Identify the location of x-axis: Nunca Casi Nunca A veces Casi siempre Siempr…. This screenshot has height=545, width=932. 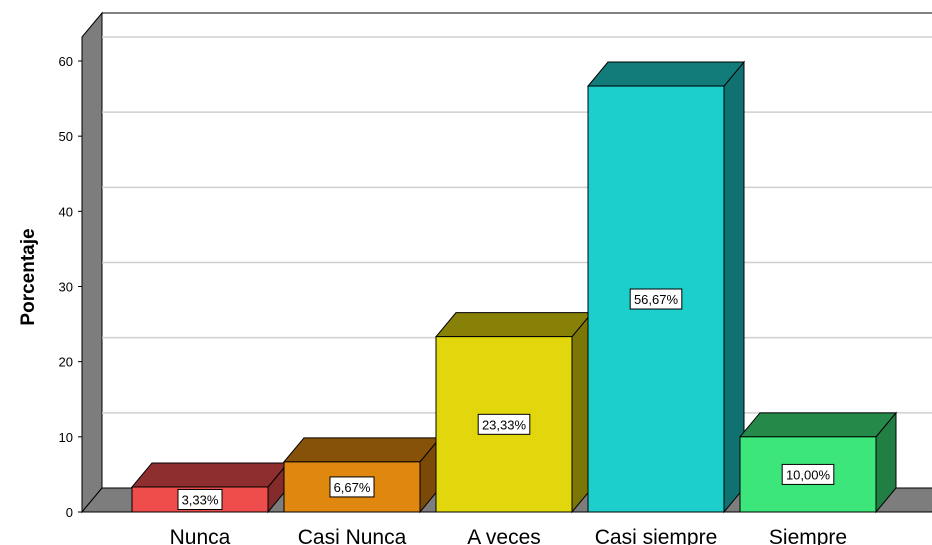
(507, 528).